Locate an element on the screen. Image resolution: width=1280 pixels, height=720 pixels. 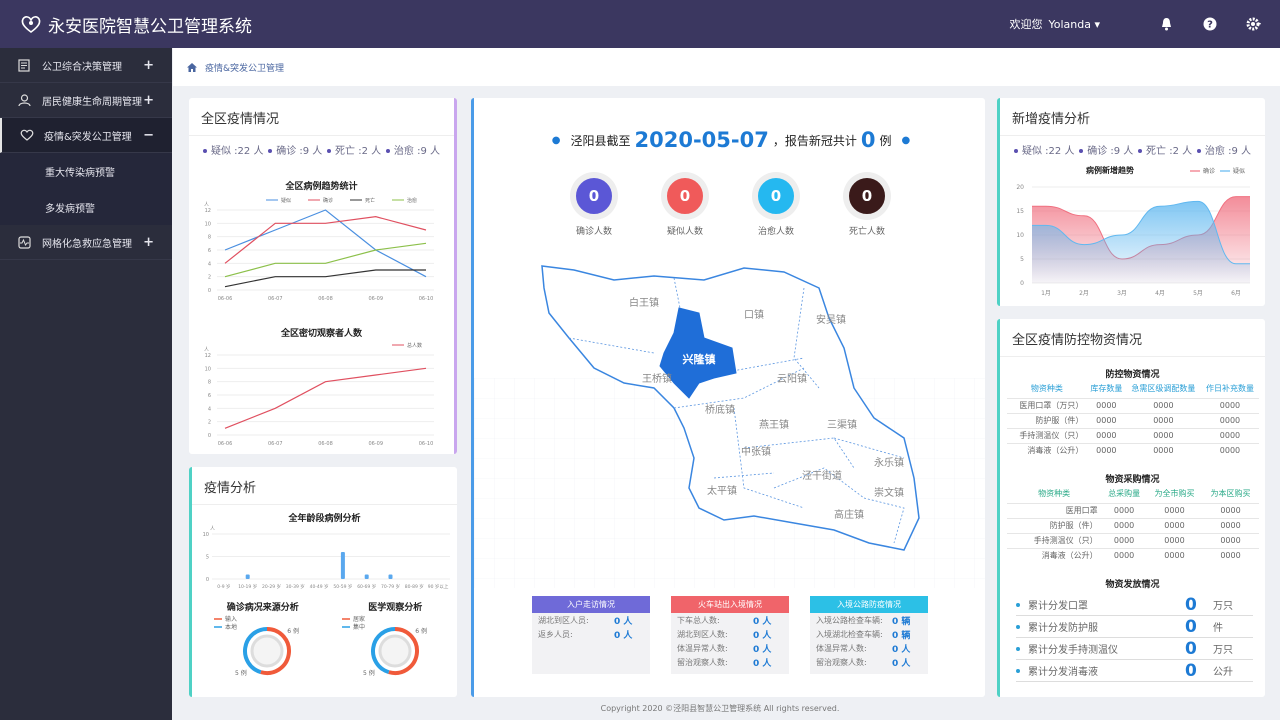
sidebar-item-label: 公卫综合决策管理 is located at coordinates (82, 67).